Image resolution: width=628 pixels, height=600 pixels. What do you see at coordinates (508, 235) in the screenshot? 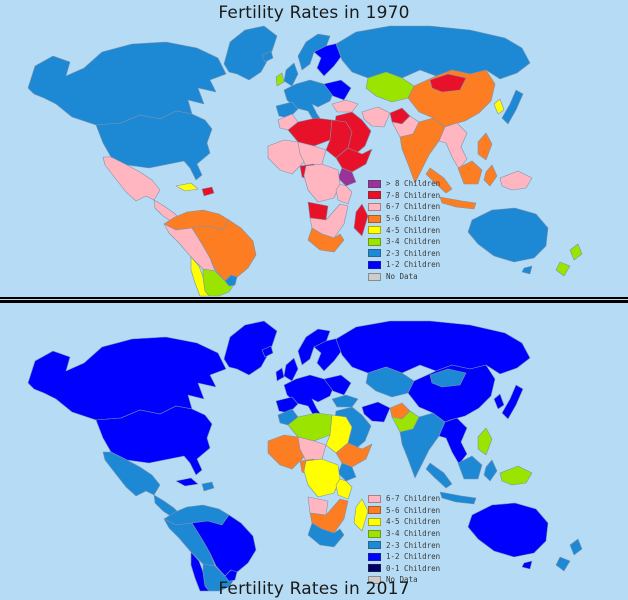
I see `region-australia` at bounding box center [508, 235].